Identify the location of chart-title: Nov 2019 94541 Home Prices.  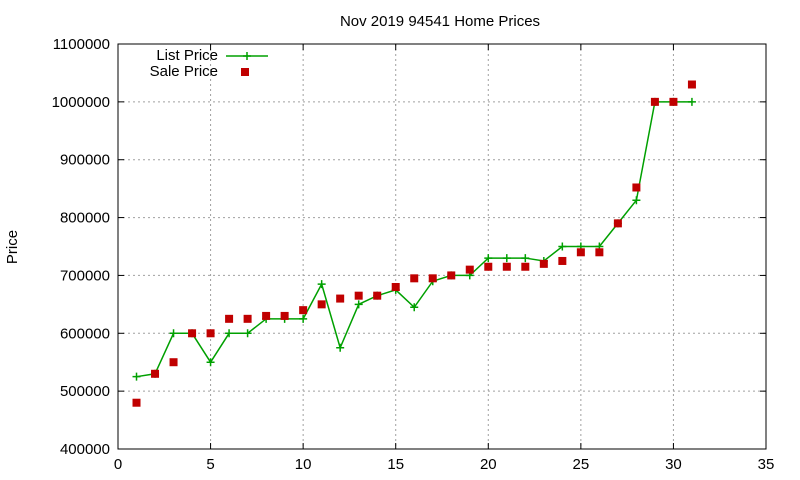
(440, 21).